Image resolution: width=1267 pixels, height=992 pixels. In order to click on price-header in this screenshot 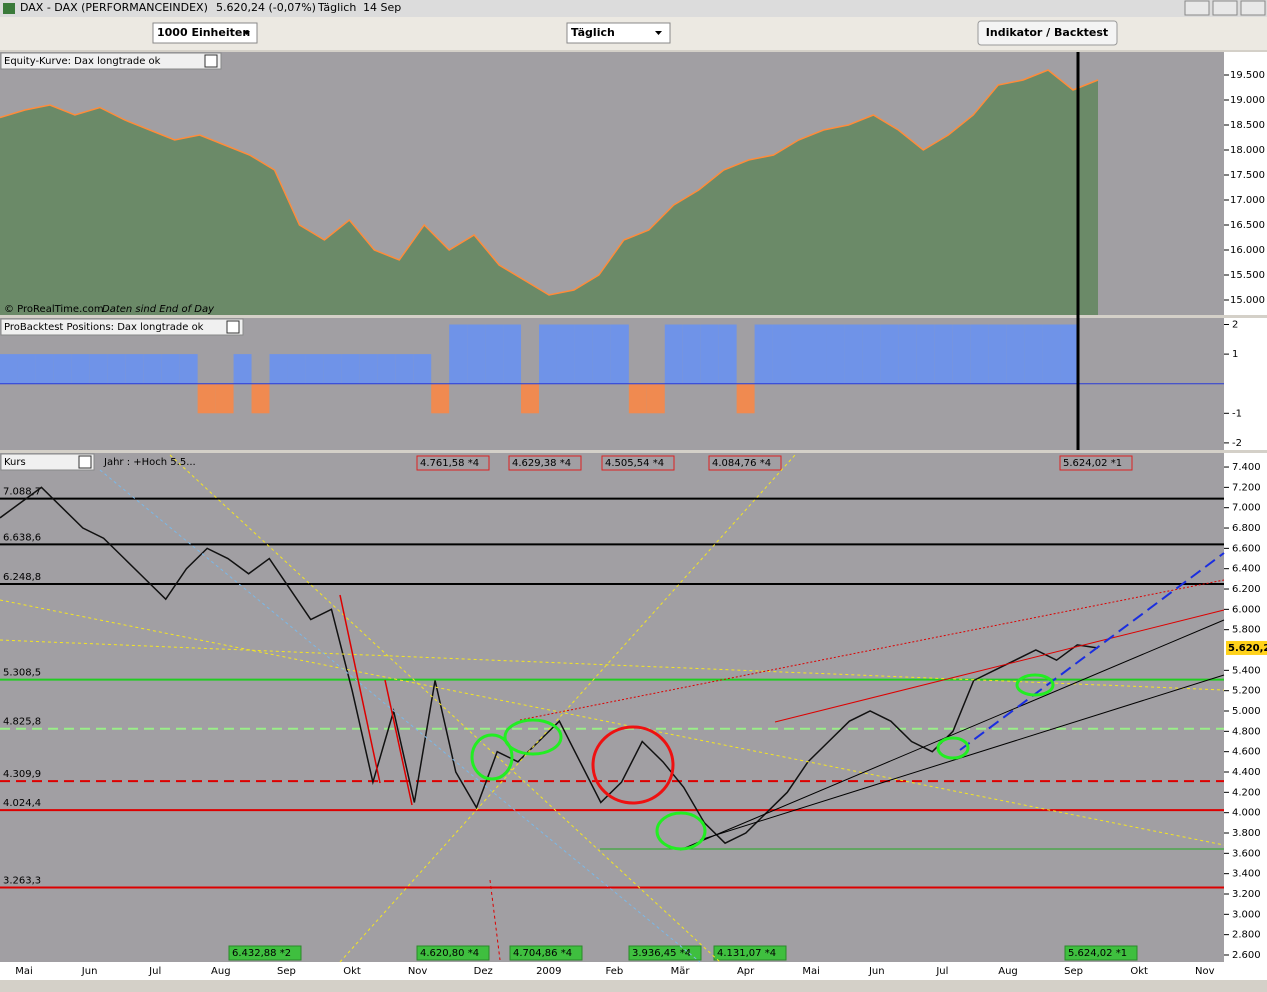, I will do `click(47, 462)`.